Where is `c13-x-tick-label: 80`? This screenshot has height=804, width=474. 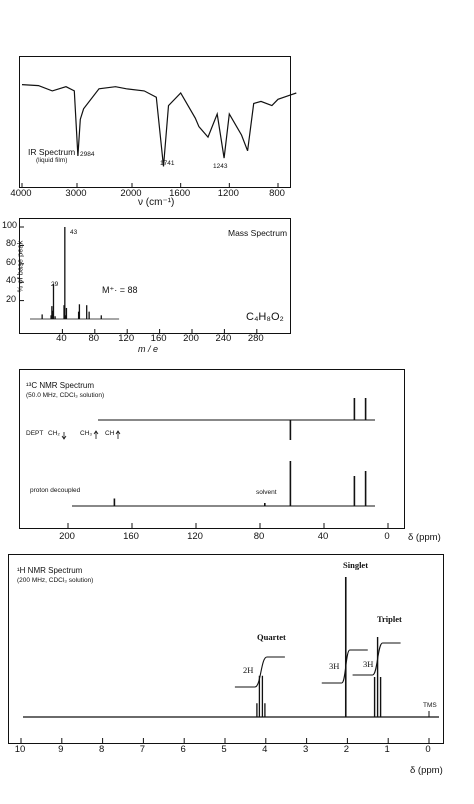
c13-x-tick-label: 80 is located at coordinates (259, 536).